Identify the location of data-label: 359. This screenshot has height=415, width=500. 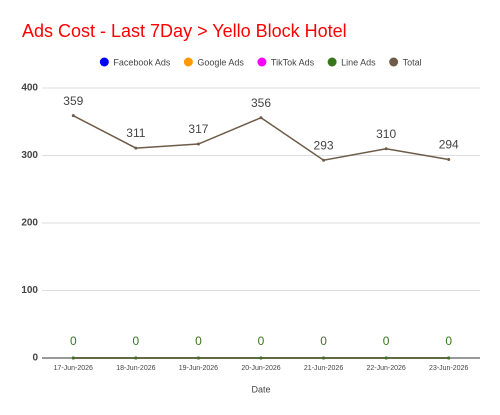
(73, 101).